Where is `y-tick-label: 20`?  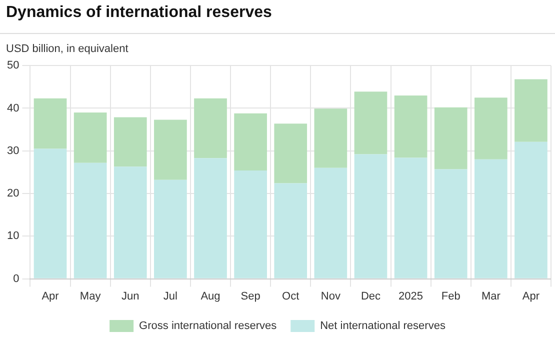
y-tick-label: 20 is located at coordinates (13, 194).